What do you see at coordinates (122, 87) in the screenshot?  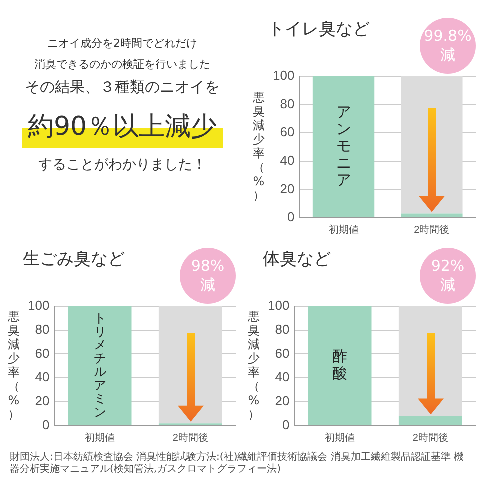 I see `text: その結果、３種類のニオイを` at bounding box center [122, 87].